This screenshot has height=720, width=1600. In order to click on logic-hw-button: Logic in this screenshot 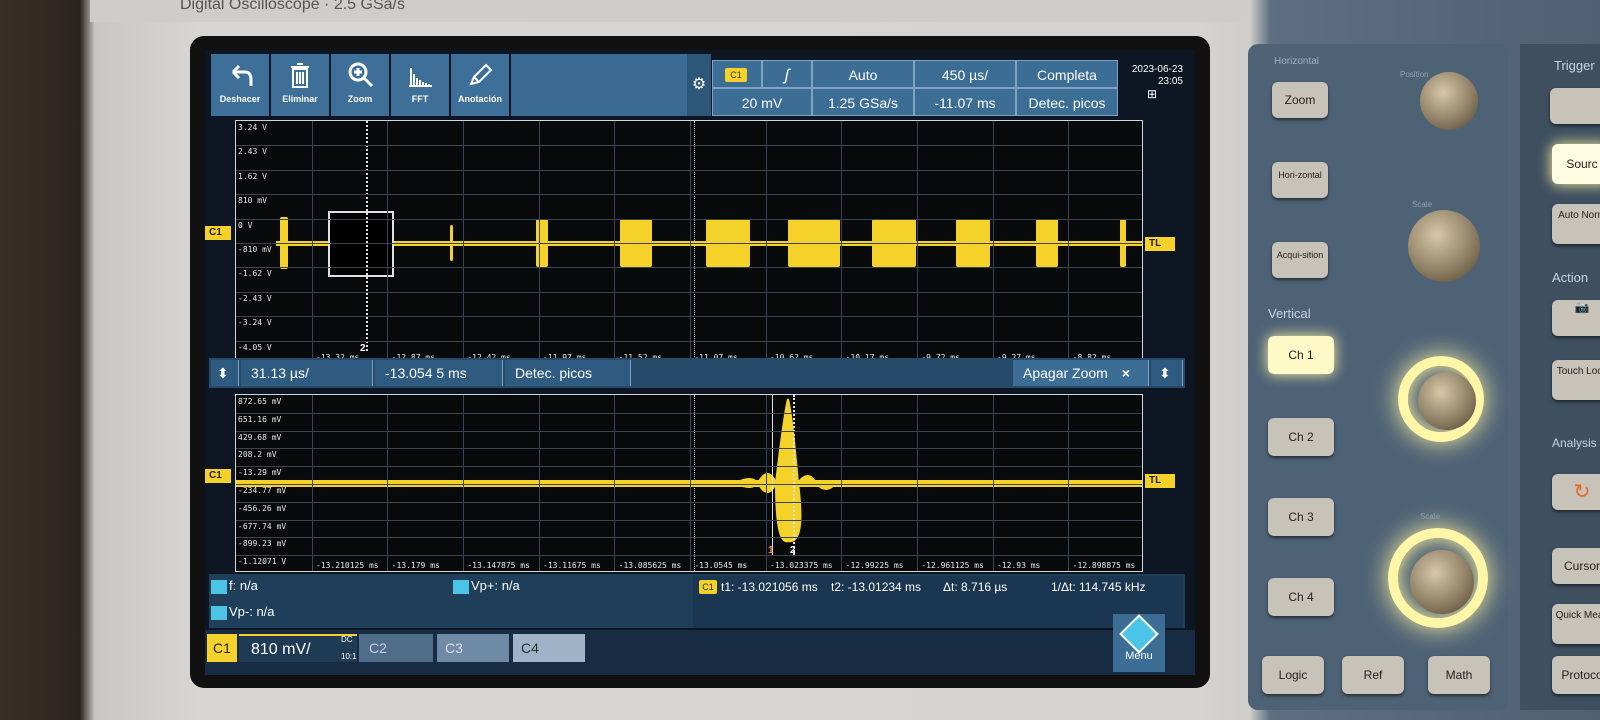, I will do `click(1293, 675)`.